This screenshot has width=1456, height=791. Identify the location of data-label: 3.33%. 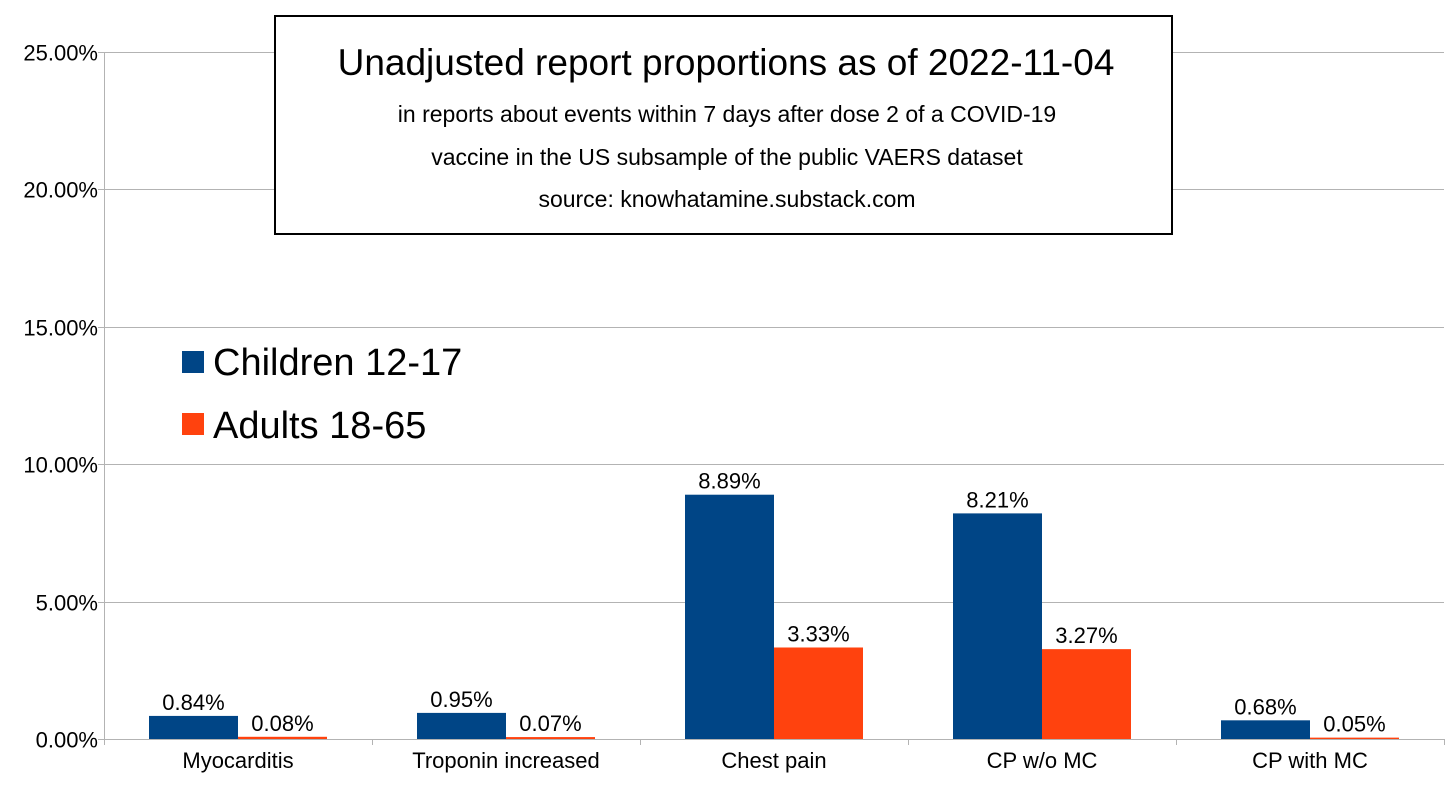
(818, 633).